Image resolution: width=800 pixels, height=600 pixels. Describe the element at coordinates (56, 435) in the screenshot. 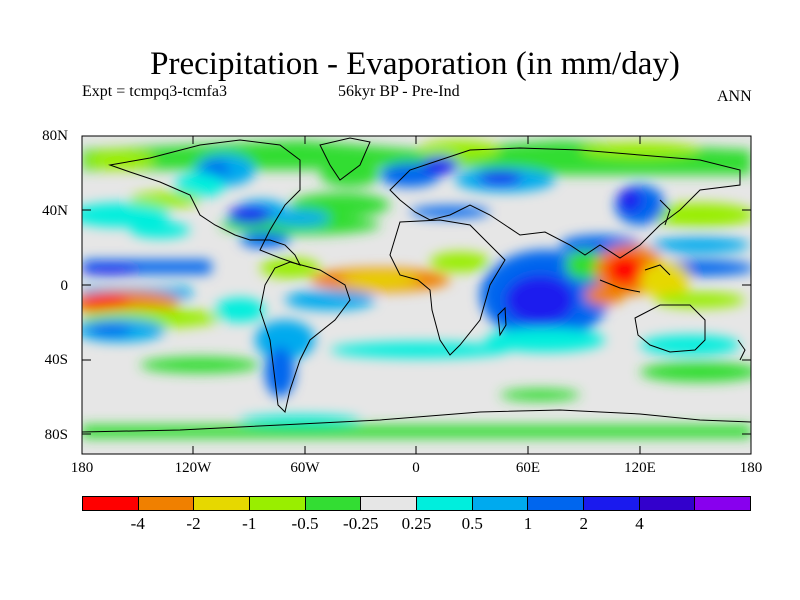

I see `lat-label-80s: 80S` at that location.